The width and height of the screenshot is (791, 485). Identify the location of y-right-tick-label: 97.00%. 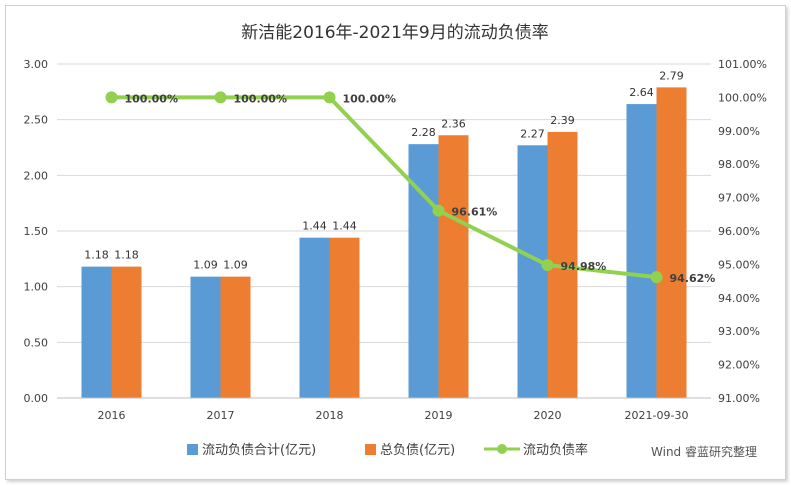
(739, 198).